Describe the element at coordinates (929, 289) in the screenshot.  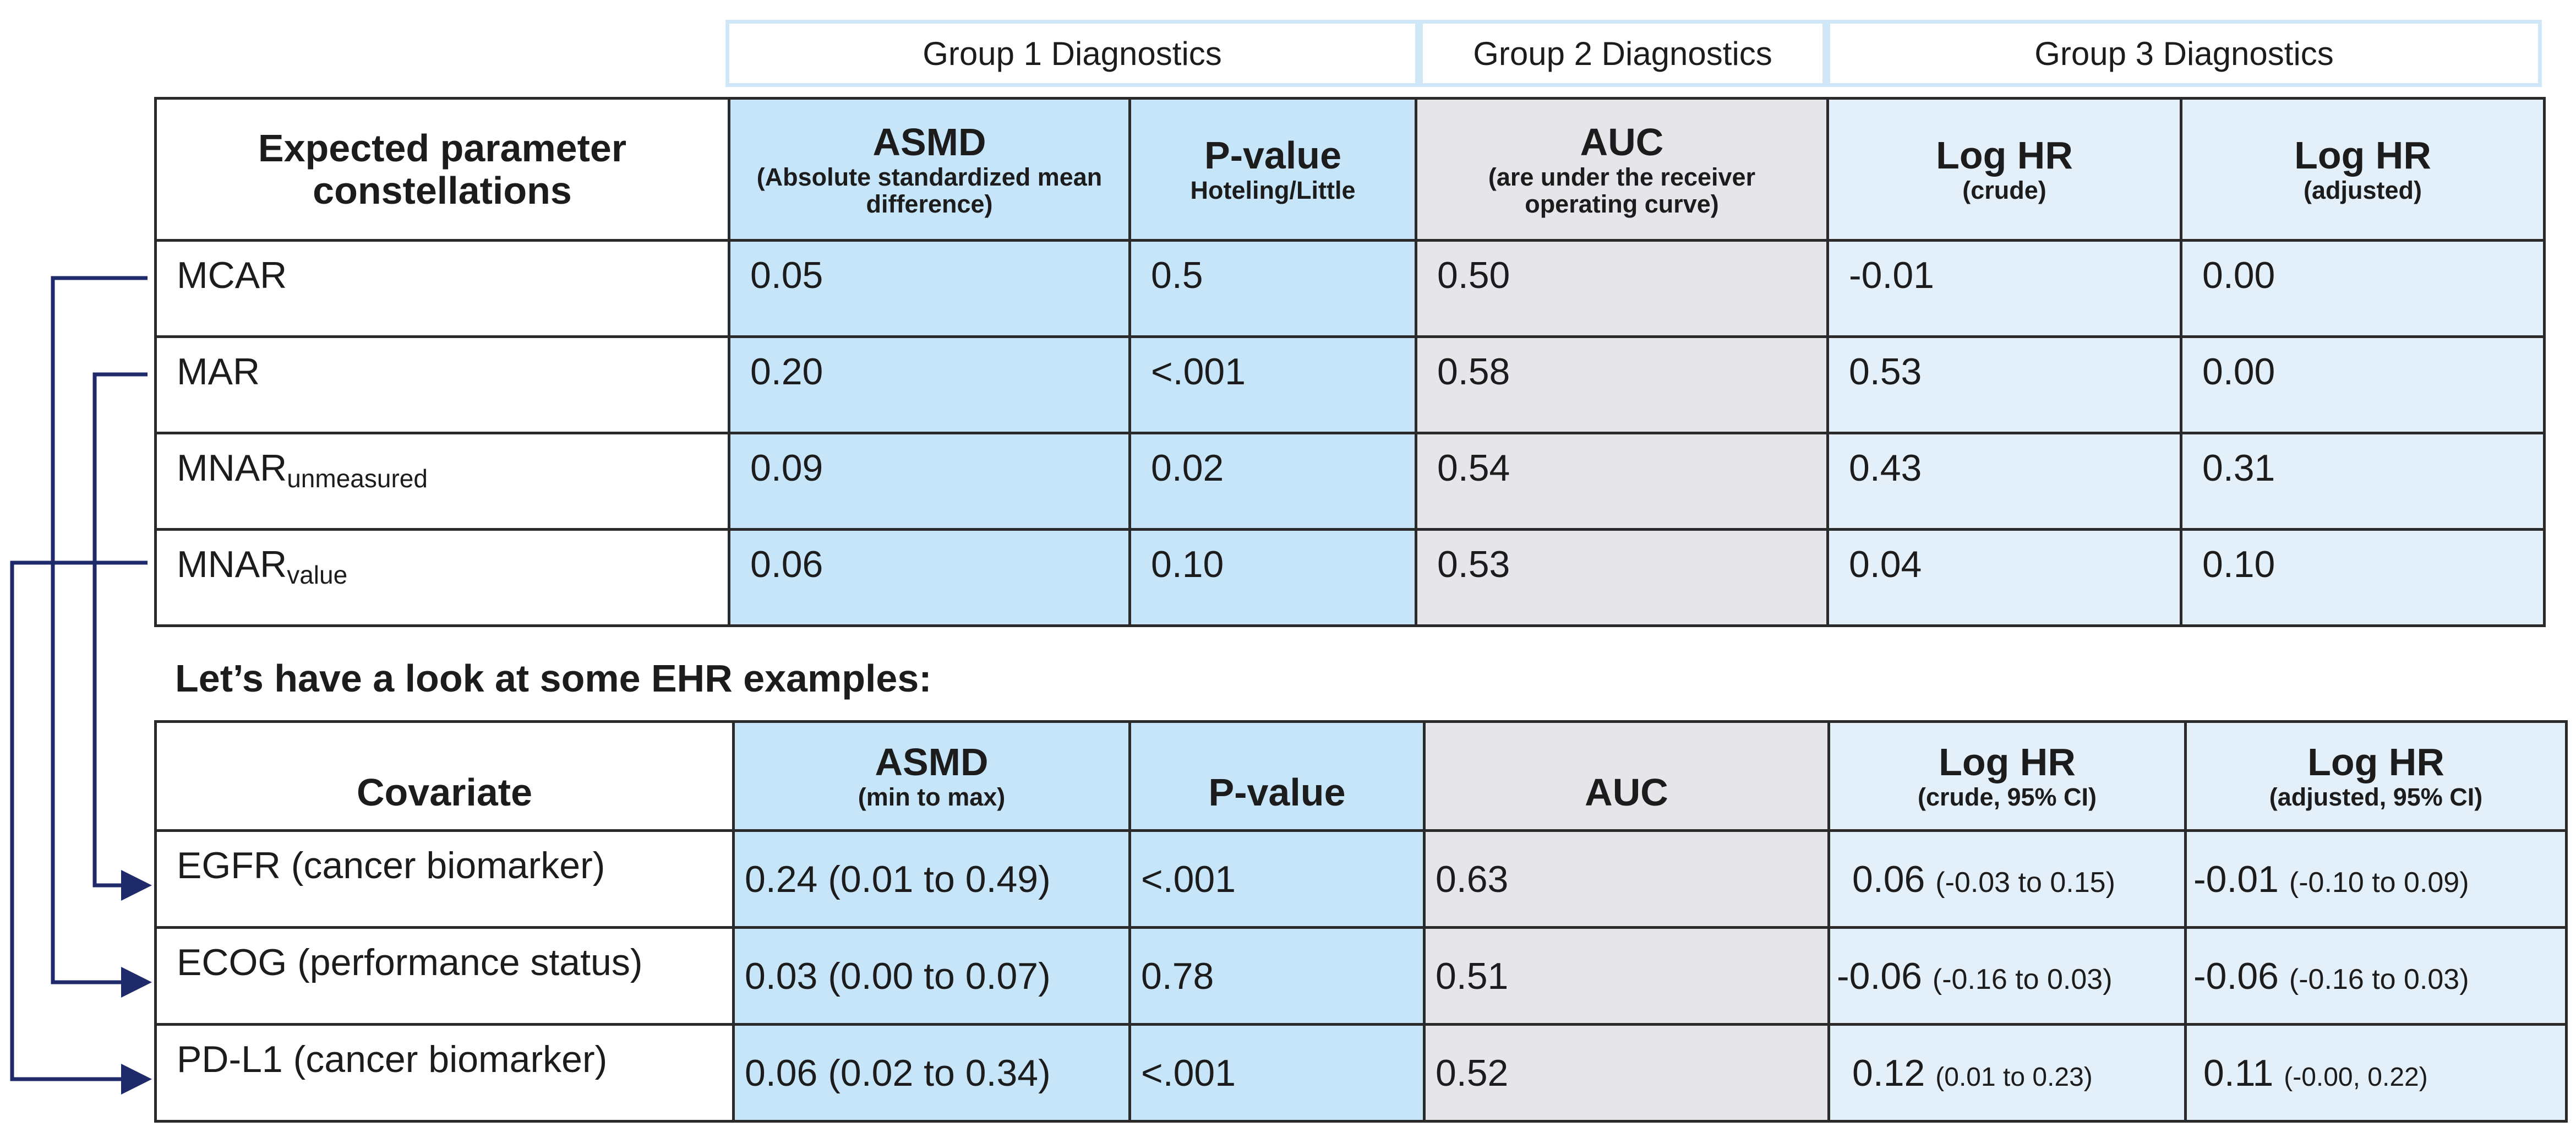
I see `asmd-cell: 0.05` at that location.